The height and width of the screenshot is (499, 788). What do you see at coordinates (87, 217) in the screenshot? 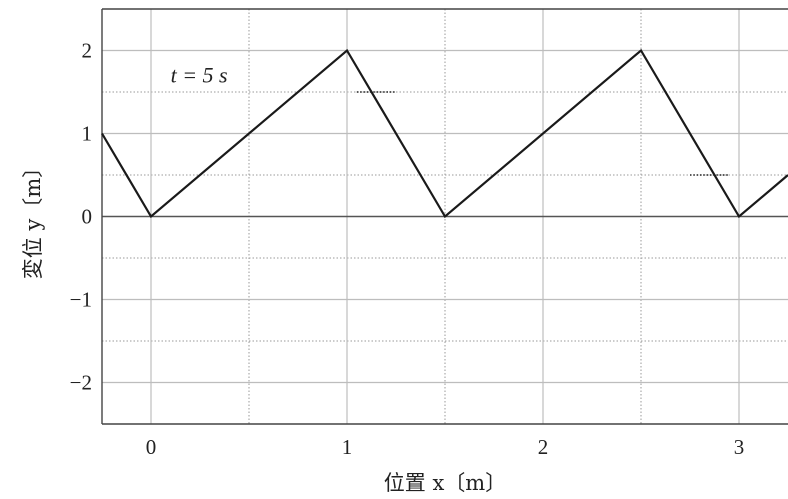
I see `y-tick-label: 0` at bounding box center [87, 217].